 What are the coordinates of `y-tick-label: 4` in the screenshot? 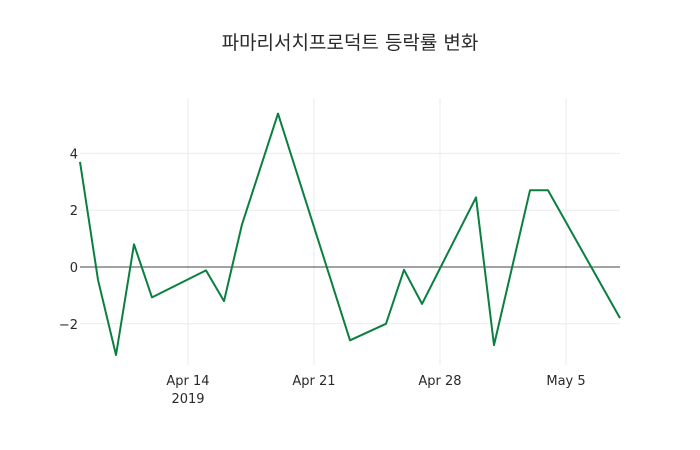 It's located at (74, 154).